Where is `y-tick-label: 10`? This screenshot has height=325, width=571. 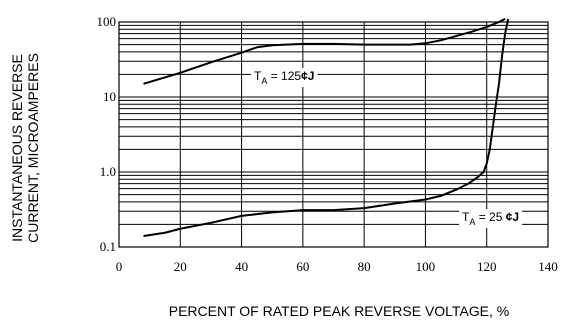 y-tick-label: 10 is located at coordinates (109, 96).